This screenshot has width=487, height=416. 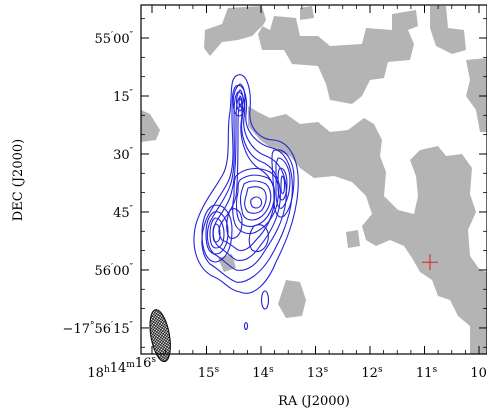 What do you see at coordinates (429, 262) in the screenshot?
I see `source-marker` at bounding box center [429, 262].